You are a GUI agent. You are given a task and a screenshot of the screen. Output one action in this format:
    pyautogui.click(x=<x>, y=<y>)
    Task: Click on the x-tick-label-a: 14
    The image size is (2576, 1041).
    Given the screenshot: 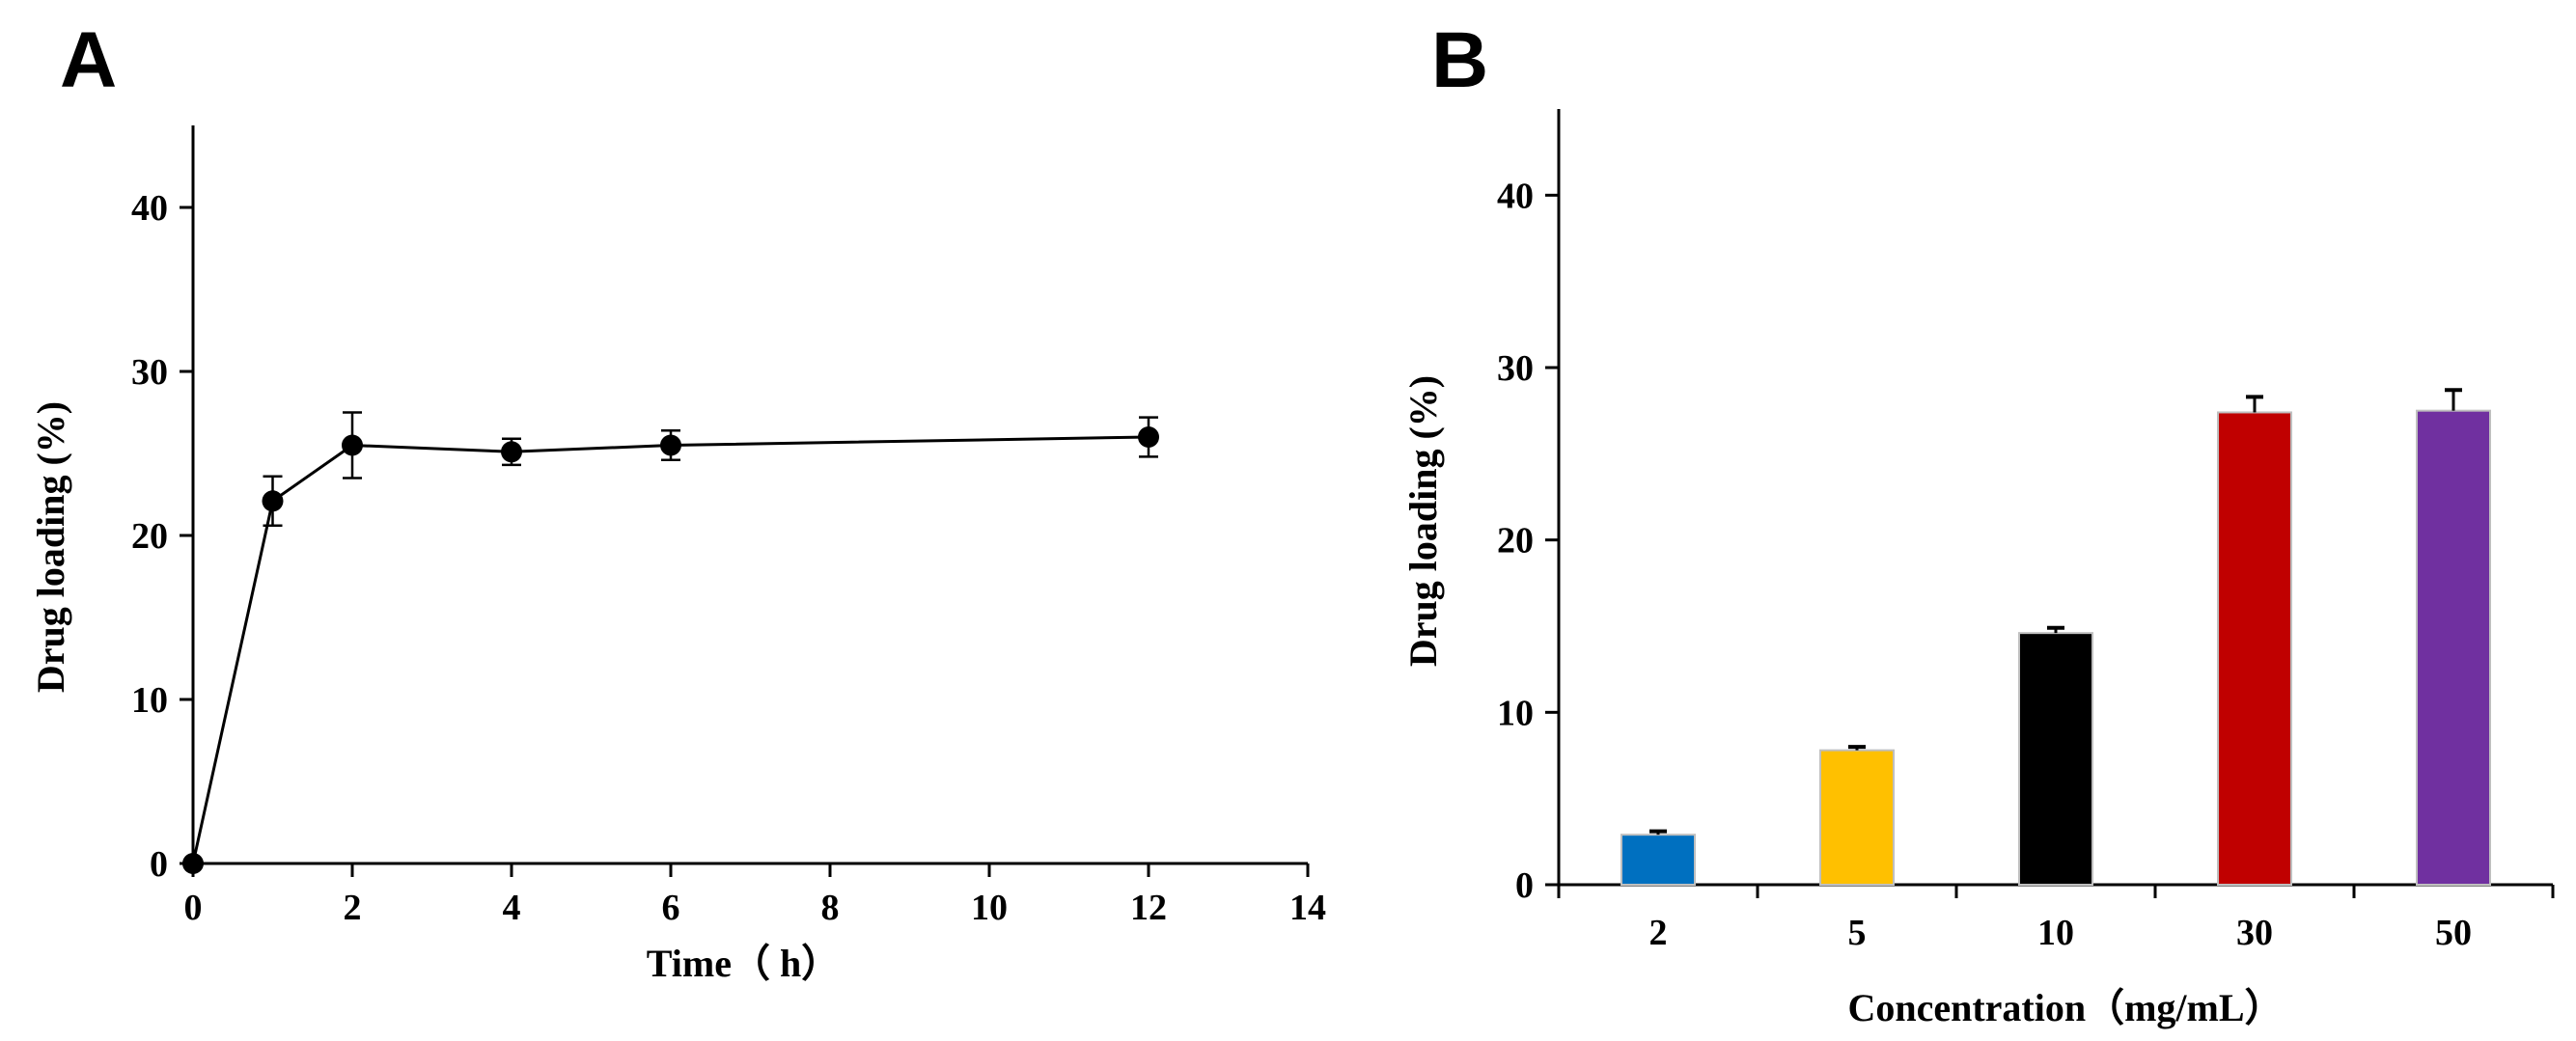 What is the action you would take?
    pyautogui.click(x=1307, y=908)
    